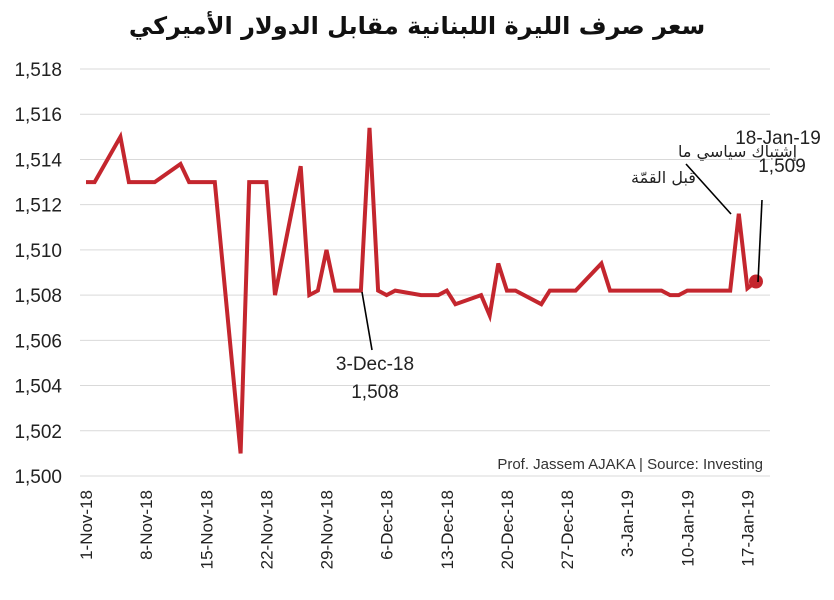 This screenshot has width=834, height=600. Describe the element at coordinates (375, 392) in the screenshot. I see `annotation-dec3-value: 1,508` at that location.